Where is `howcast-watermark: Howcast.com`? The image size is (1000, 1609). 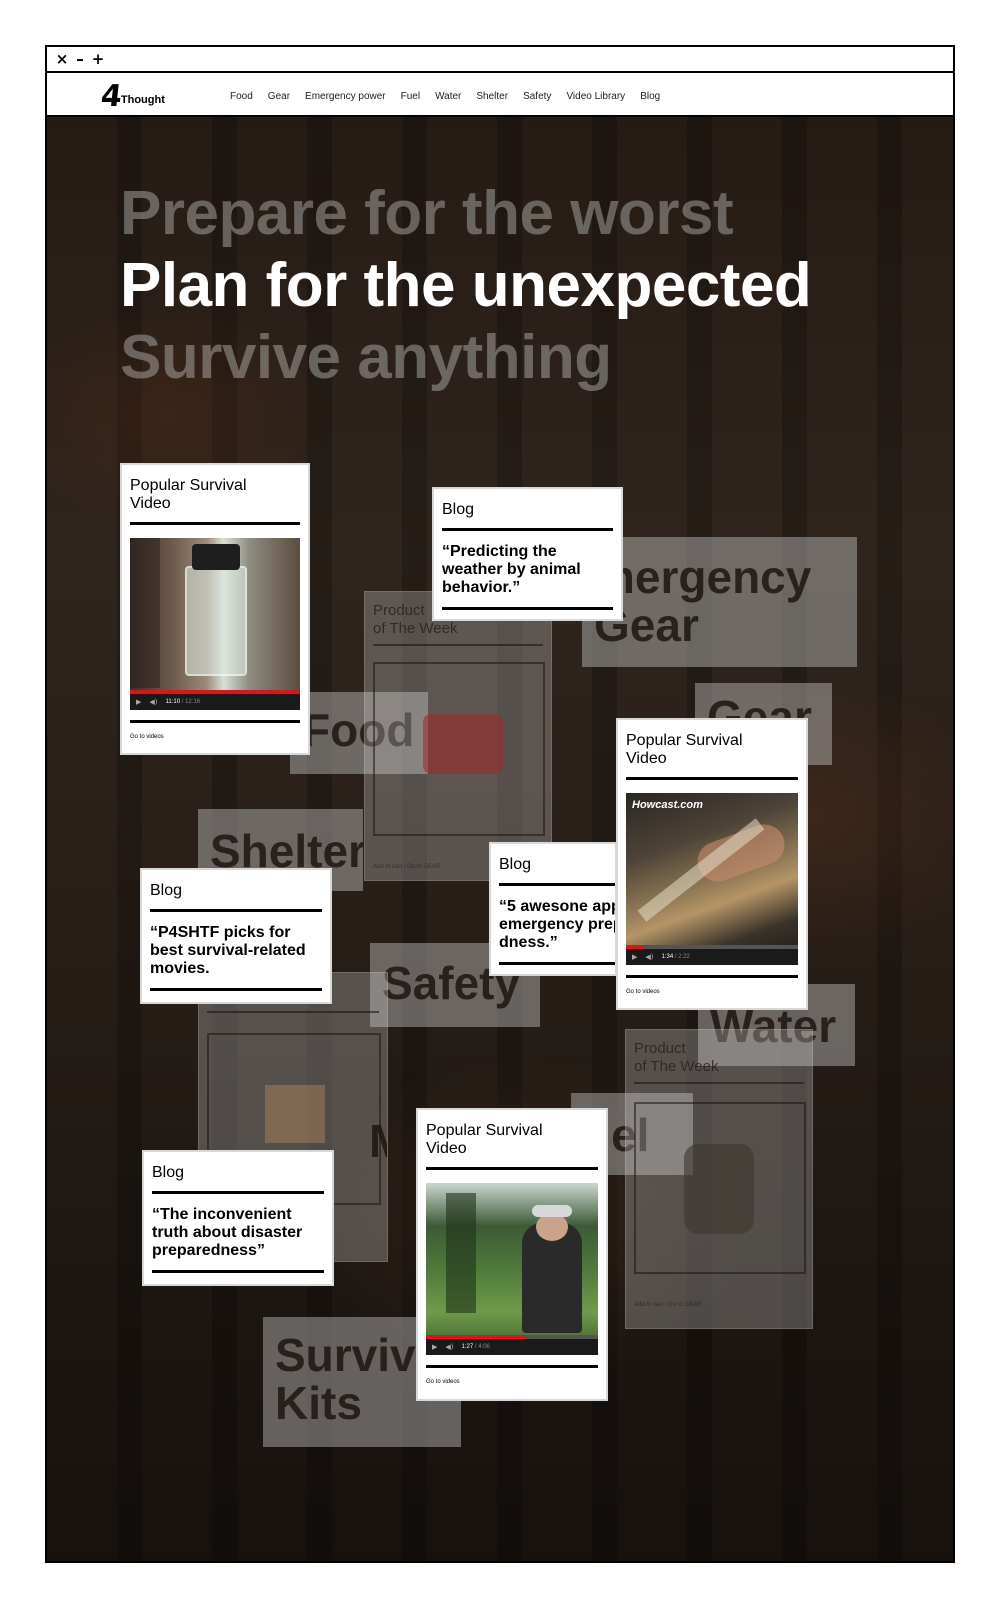
howcast-watermark: Howcast.com is located at coordinates (667, 805).